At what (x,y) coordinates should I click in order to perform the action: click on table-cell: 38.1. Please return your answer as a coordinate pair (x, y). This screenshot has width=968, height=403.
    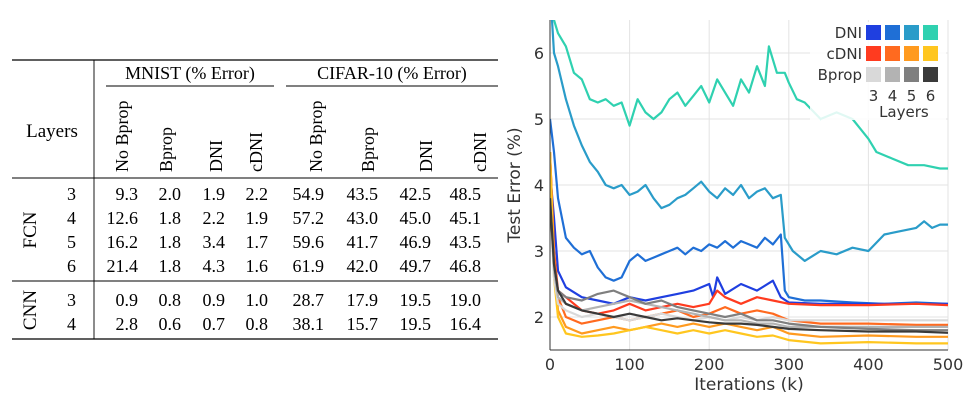
    Looking at the image, I should click on (309, 324).